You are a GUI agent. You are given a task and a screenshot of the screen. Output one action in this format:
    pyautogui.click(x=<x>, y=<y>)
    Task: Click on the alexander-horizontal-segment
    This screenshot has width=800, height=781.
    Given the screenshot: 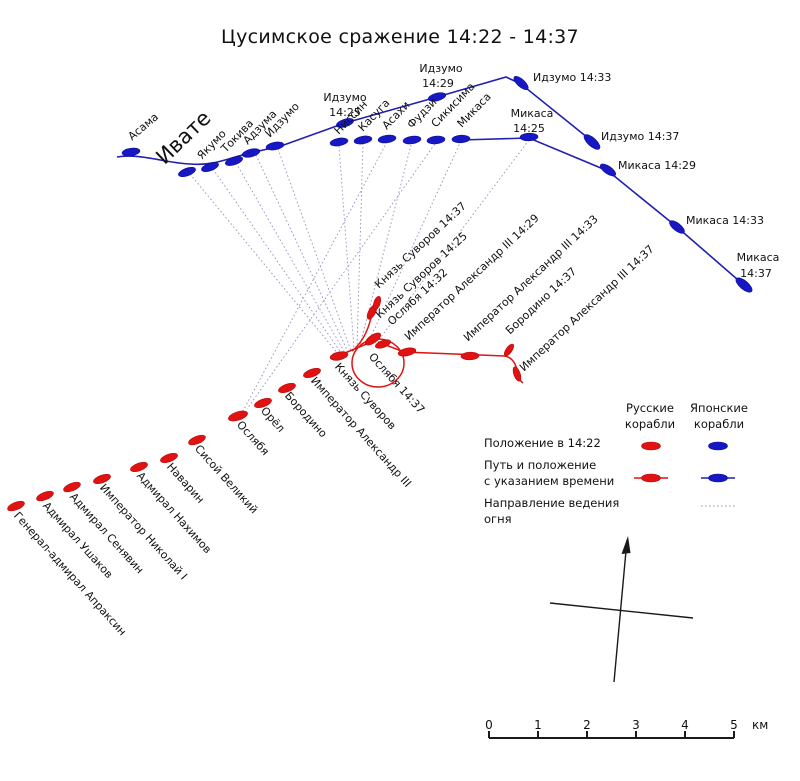 What is the action you would take?
    pyautogui.click(x=441, y=349)
    